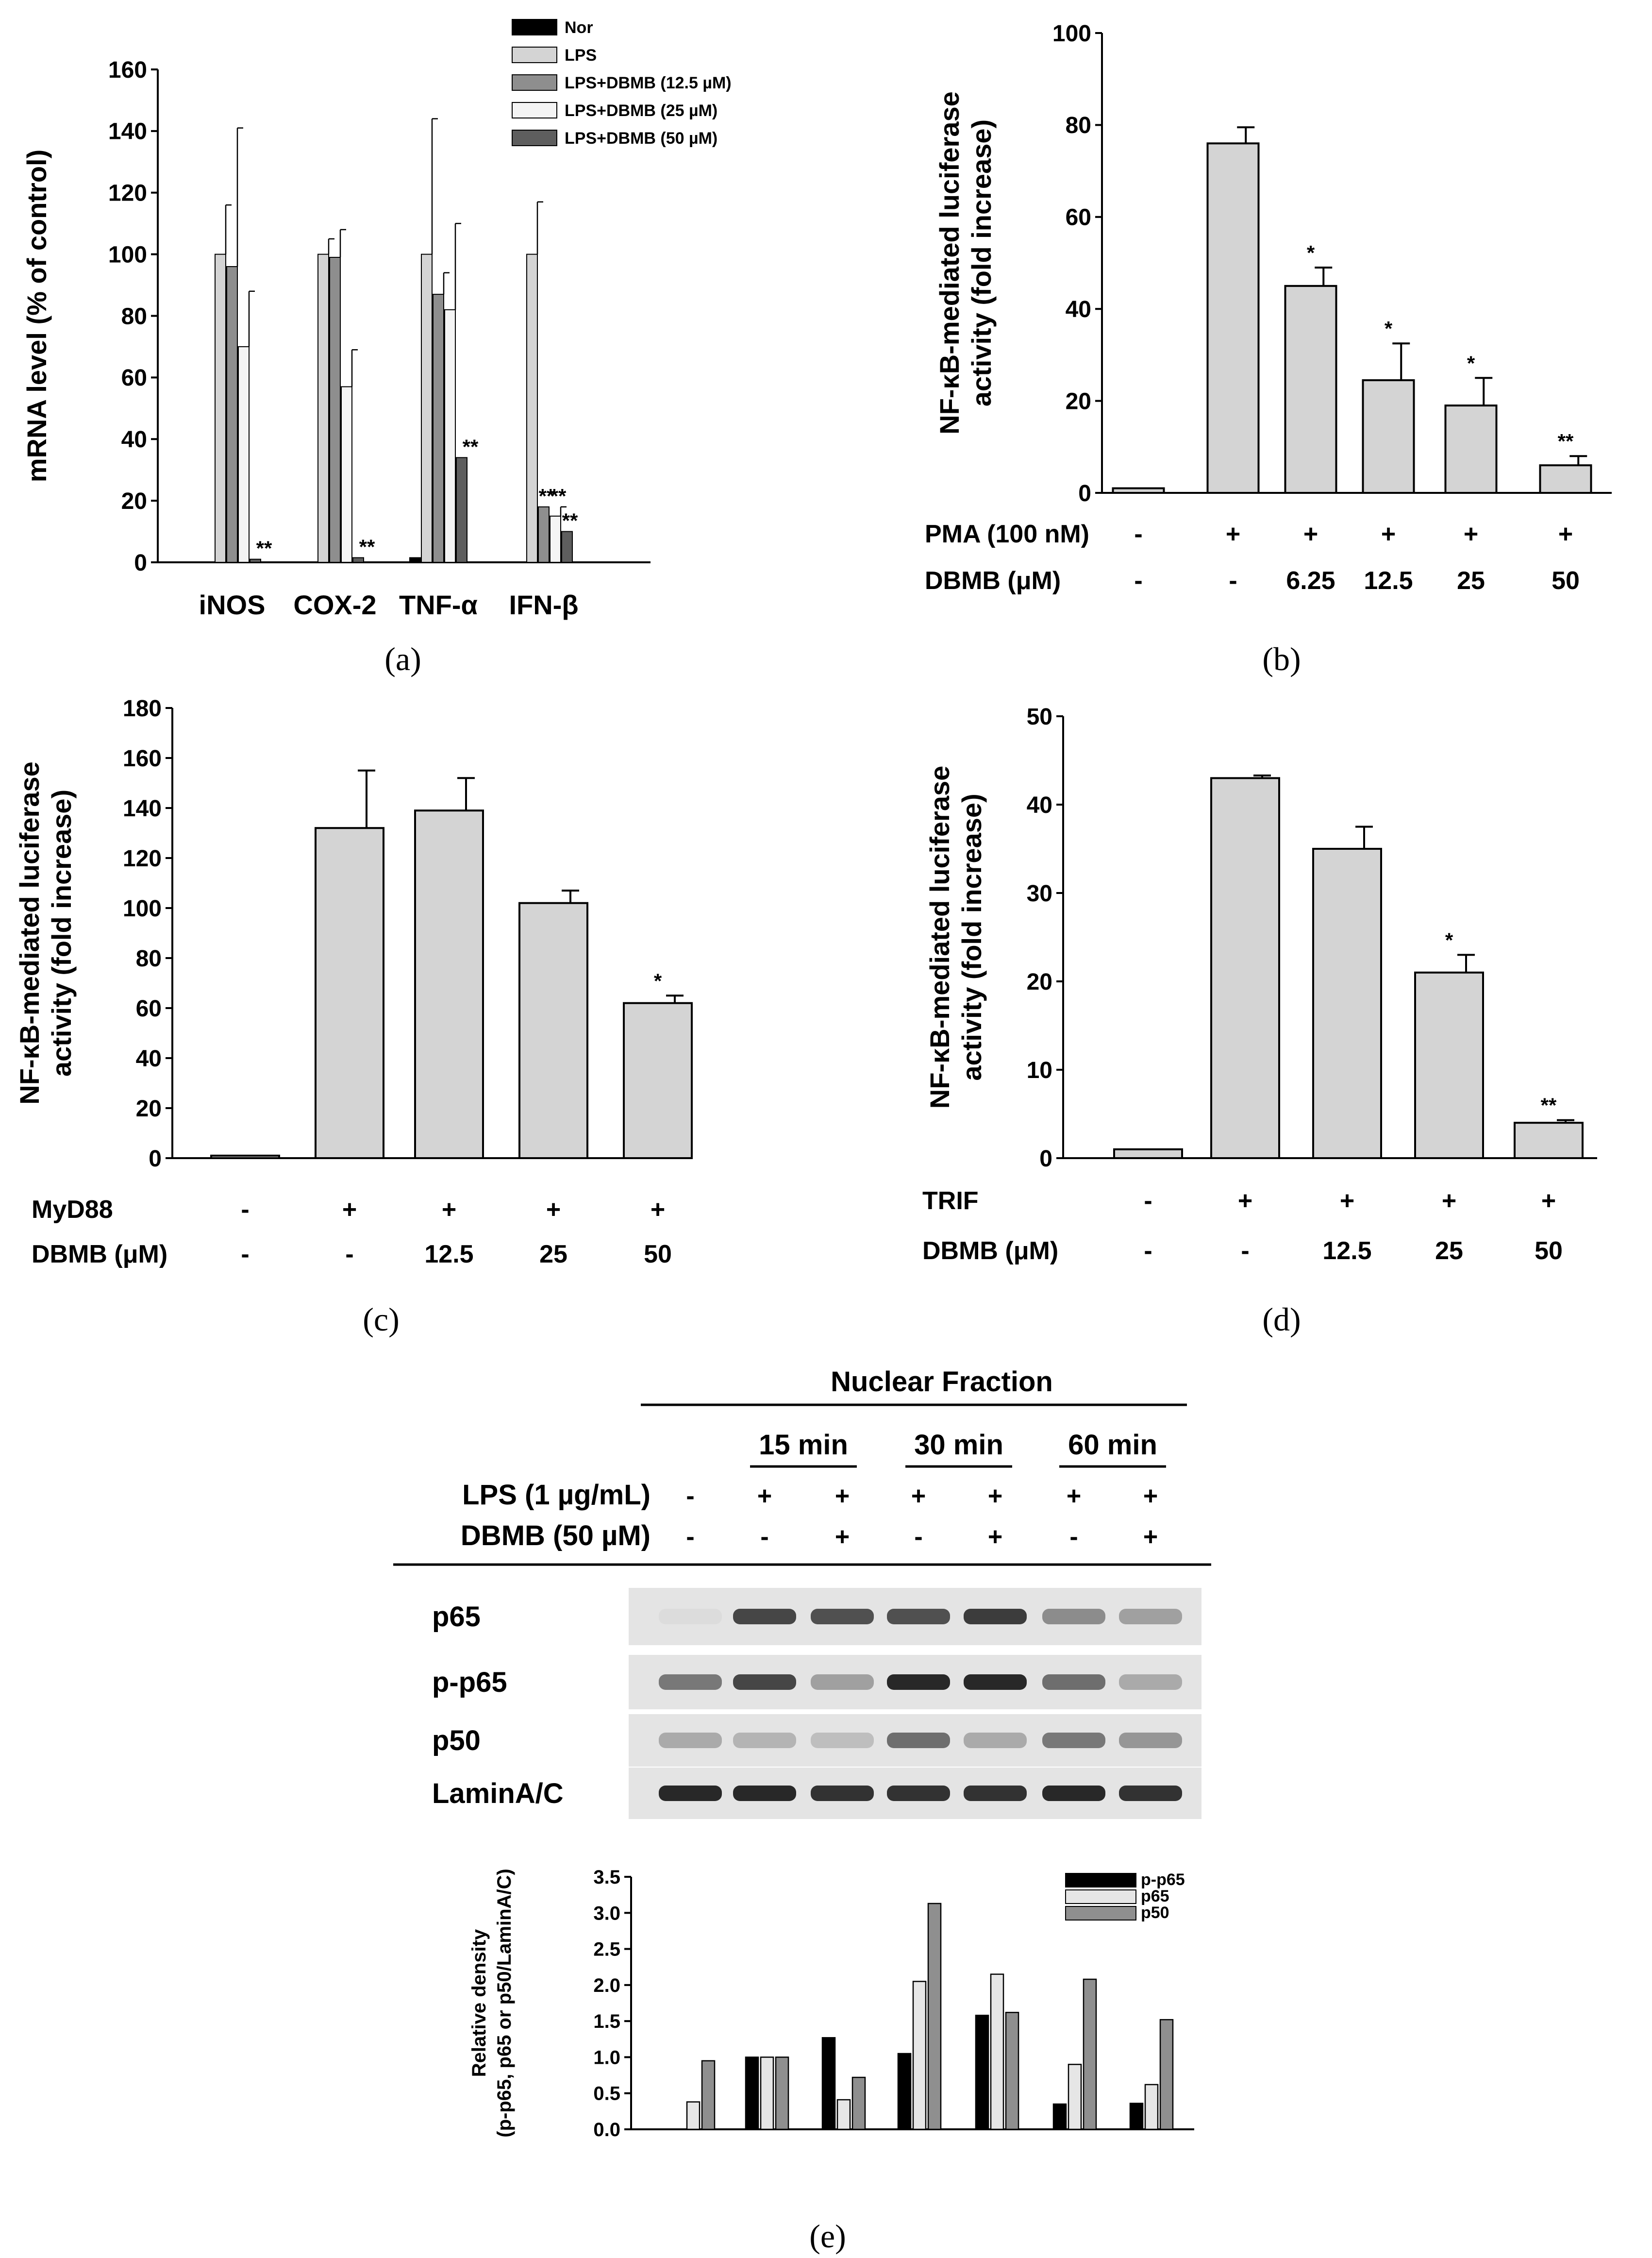 This screenshot has width=1652, height=2258. Describe the element at coordinates (827, 2236) in the screenshot. I see `panel-label: (e)` at that location.